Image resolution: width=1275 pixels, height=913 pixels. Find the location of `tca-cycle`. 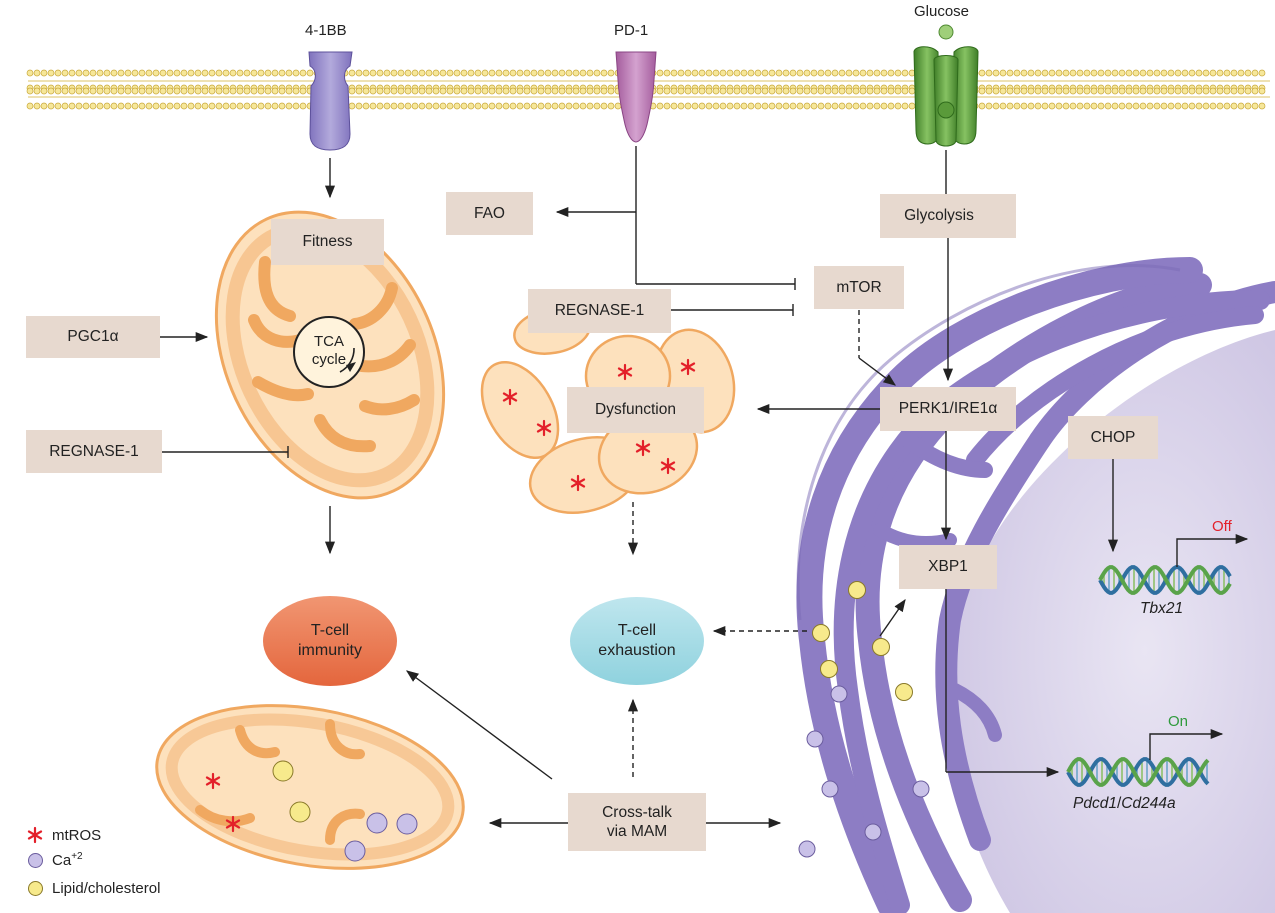

tca-cycle is located at coordinates (329, 352).